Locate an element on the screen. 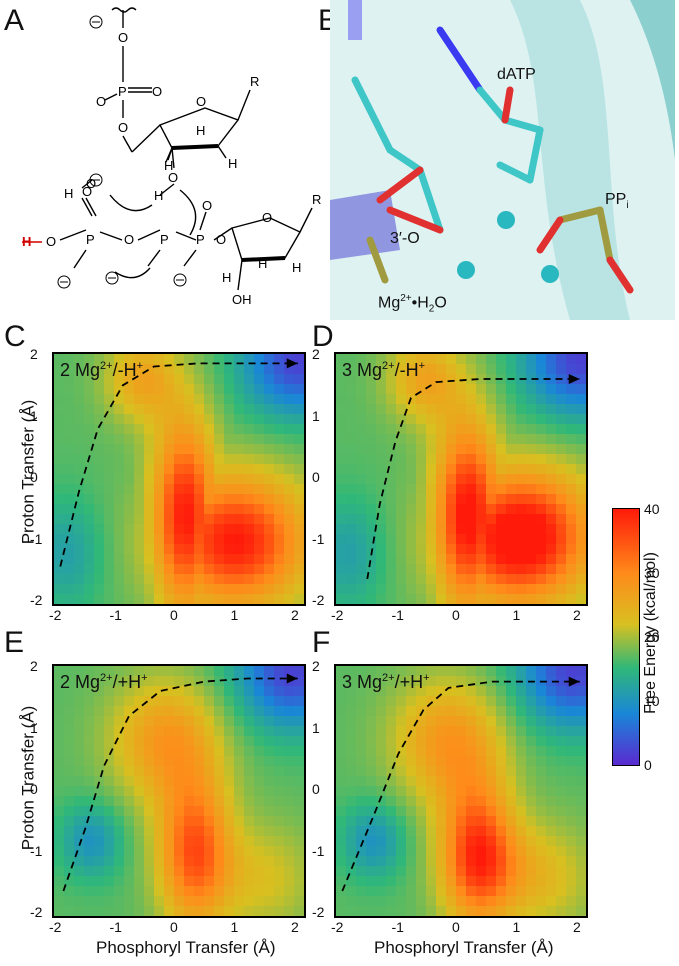  xtick-e-2: 0 is located at coordinates (174, 927).